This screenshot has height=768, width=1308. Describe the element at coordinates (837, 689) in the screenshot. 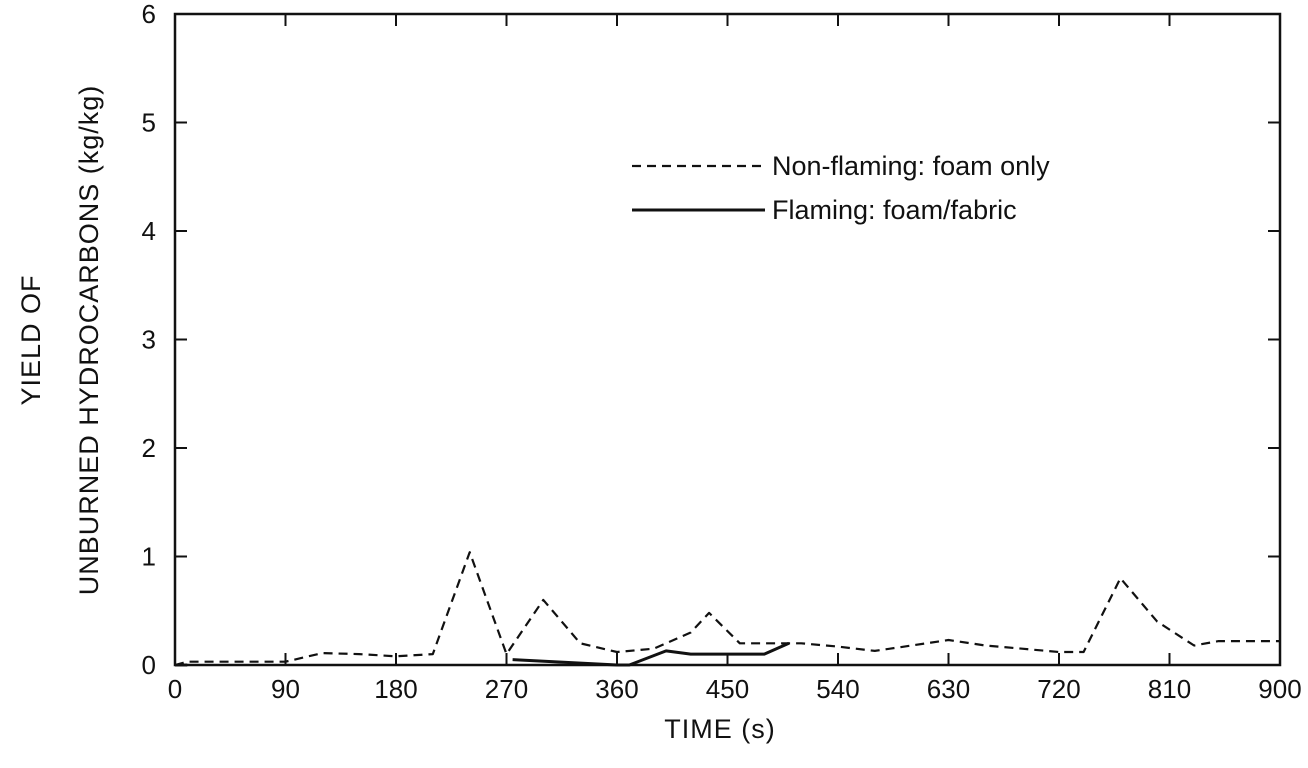

I see `x-tick-label: 540` at that location.